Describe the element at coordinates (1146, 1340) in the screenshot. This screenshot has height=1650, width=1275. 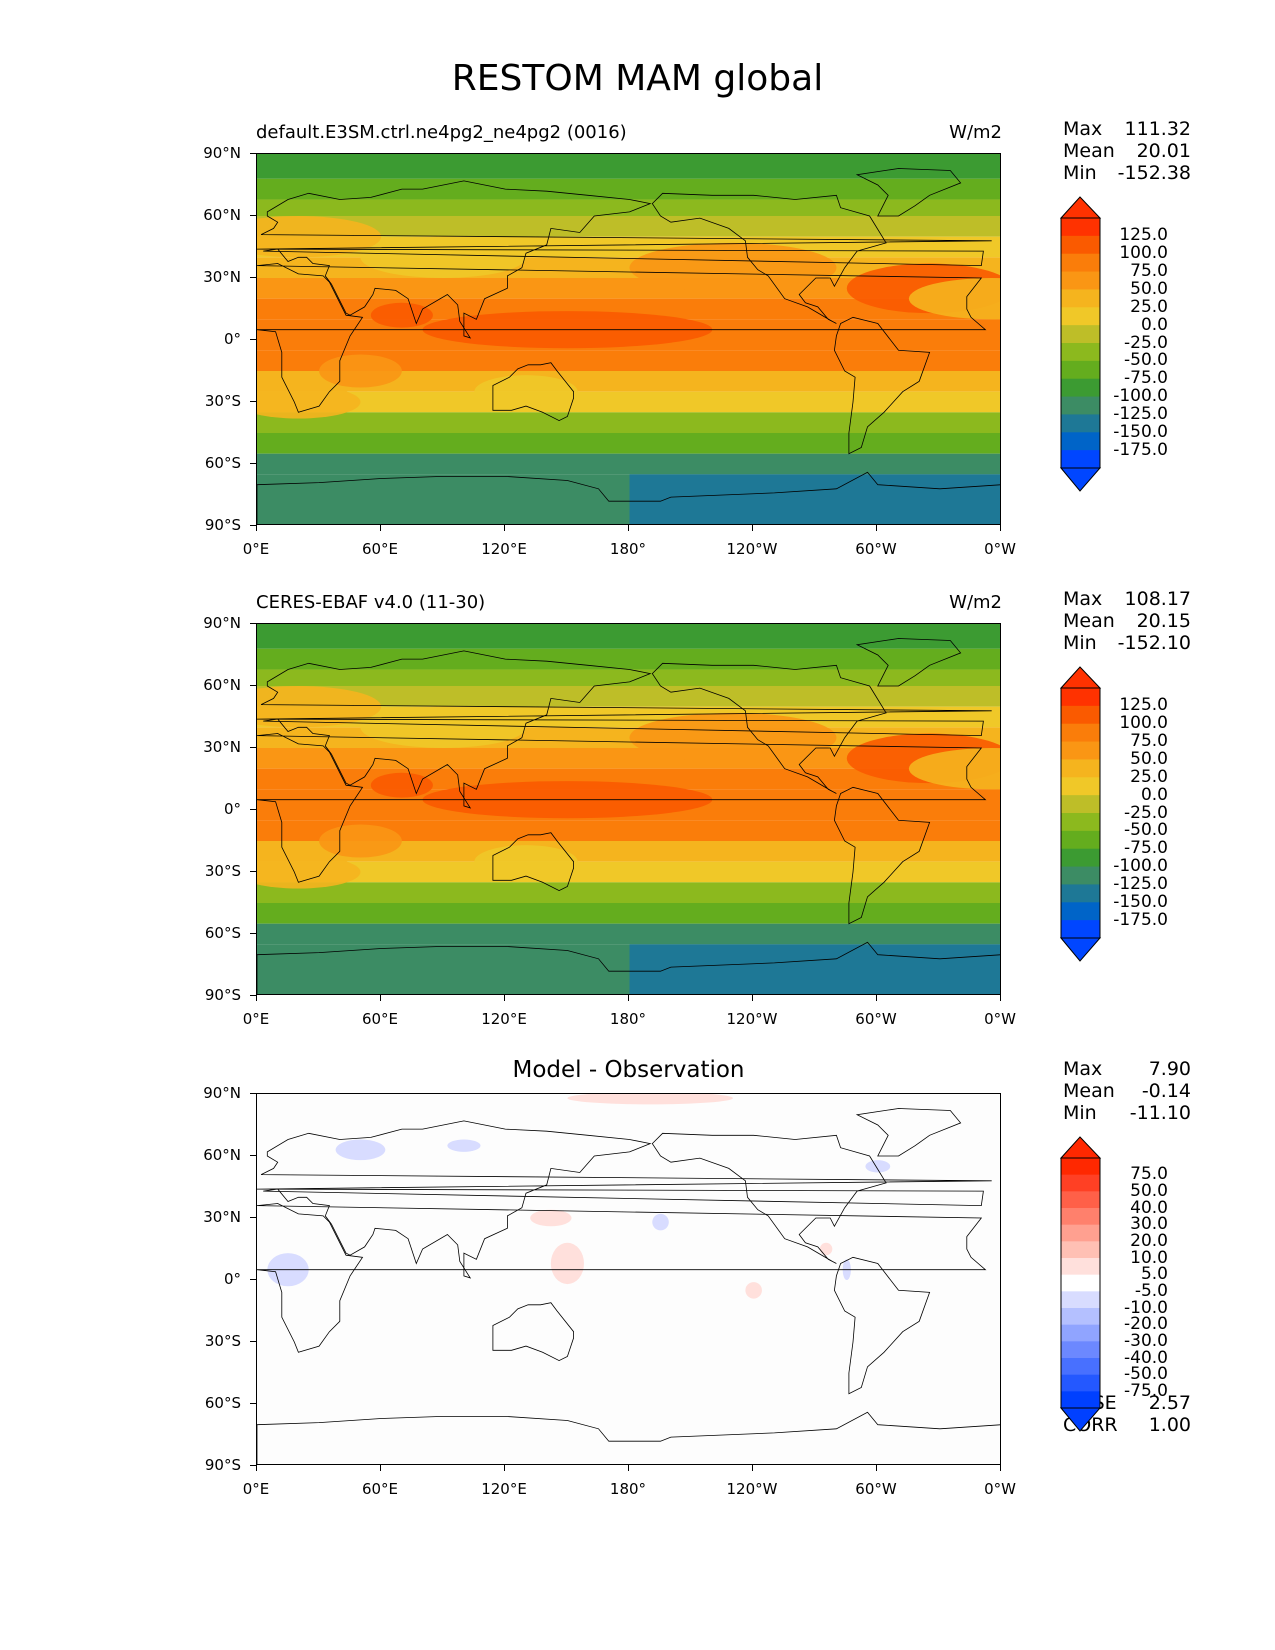
I see `colorbar-tick-label: -30.0` at that location.